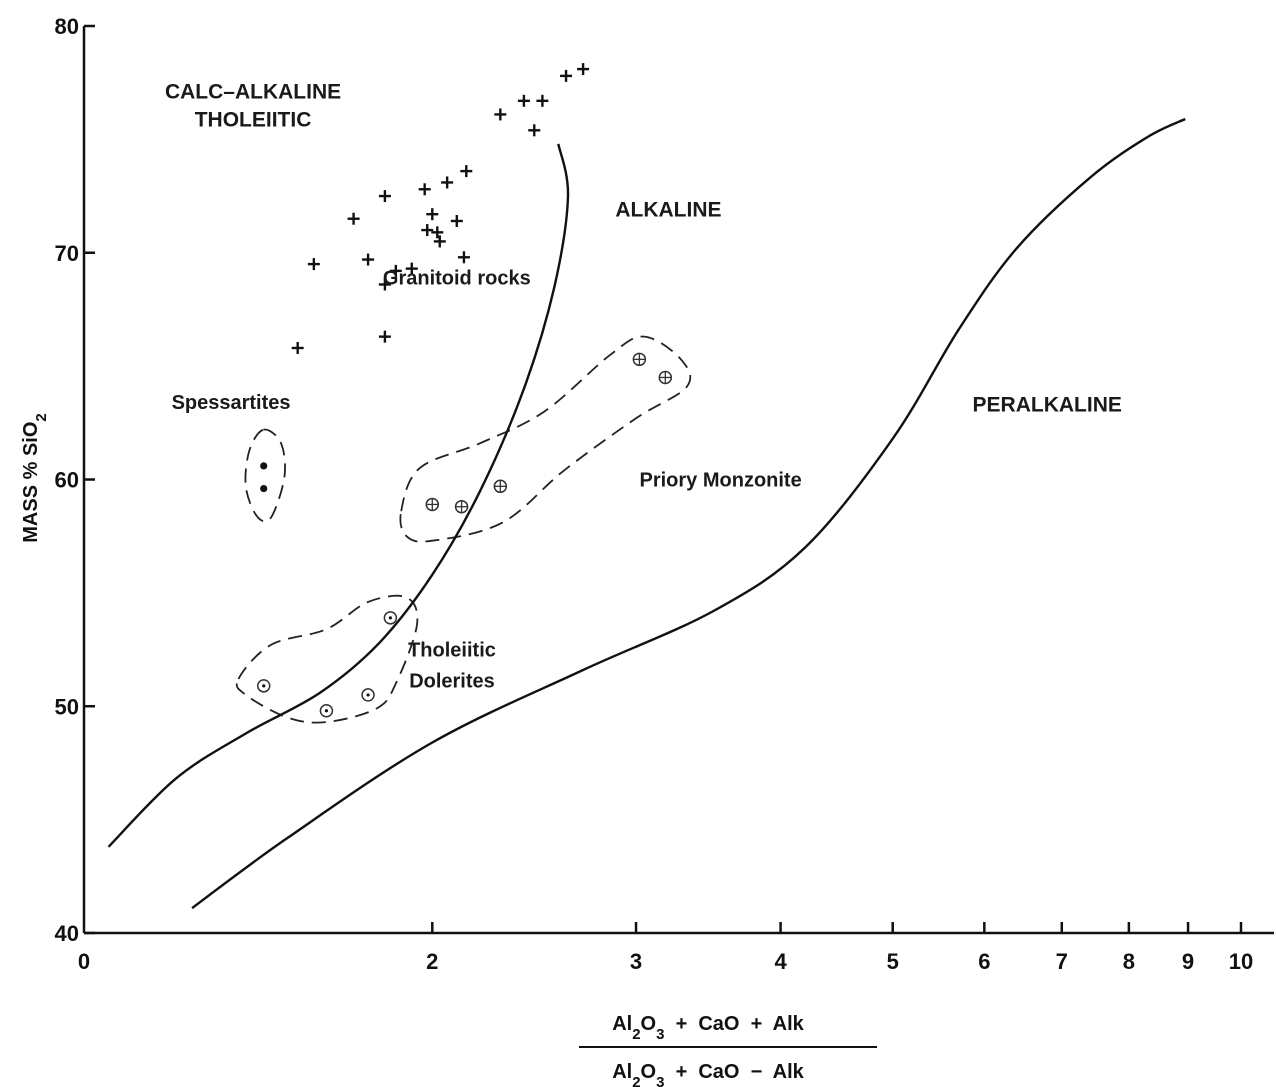 The width and height of the screenshot is (1276, 1087). I want to click on envelope-spessartites, so click(265, 475).